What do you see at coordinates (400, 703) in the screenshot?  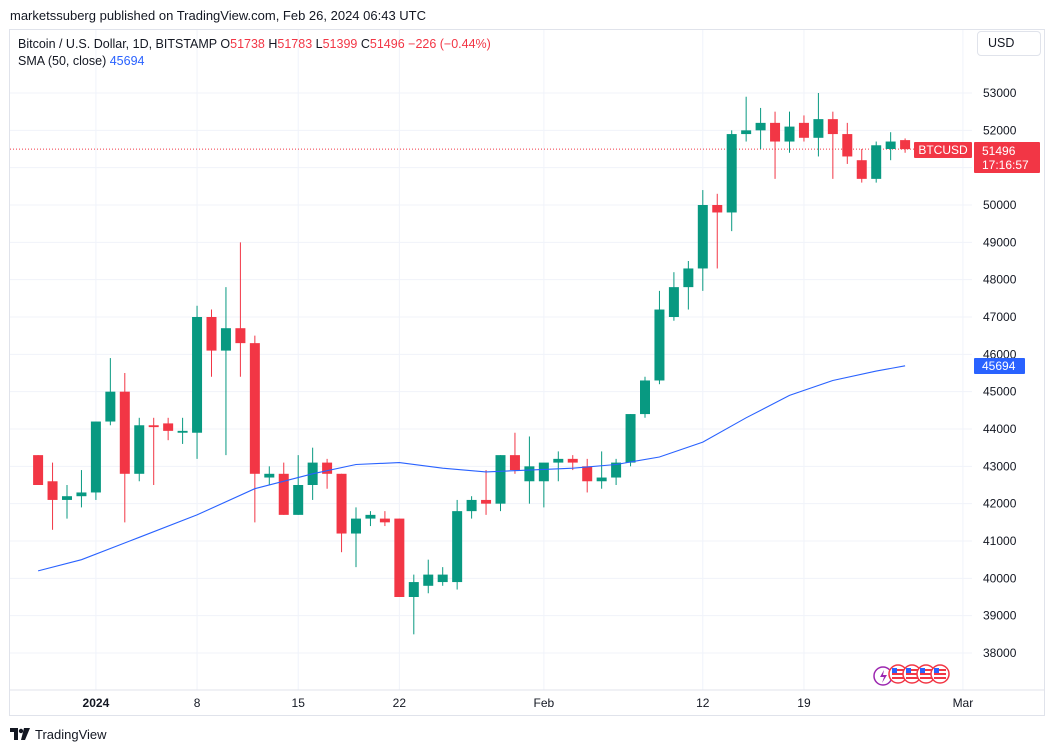 I see `x-tick-label: 22` at bounding box center [400, 703].